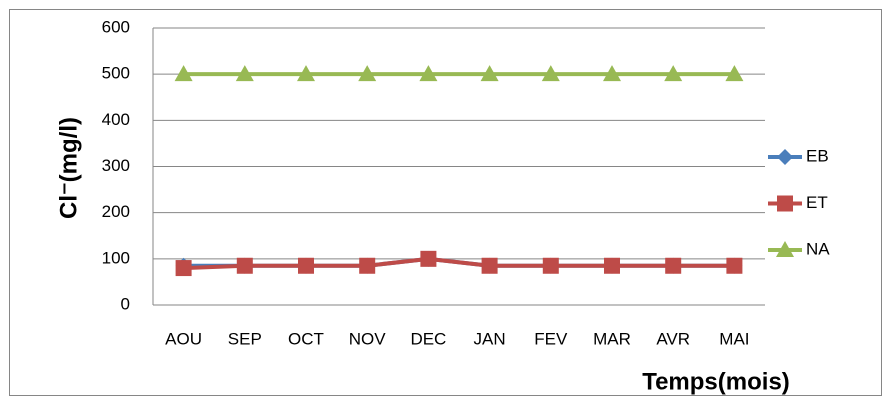  Describe the element at coordinates (817, 155) in the screenshot. I see `legend-label: EB` at that location.